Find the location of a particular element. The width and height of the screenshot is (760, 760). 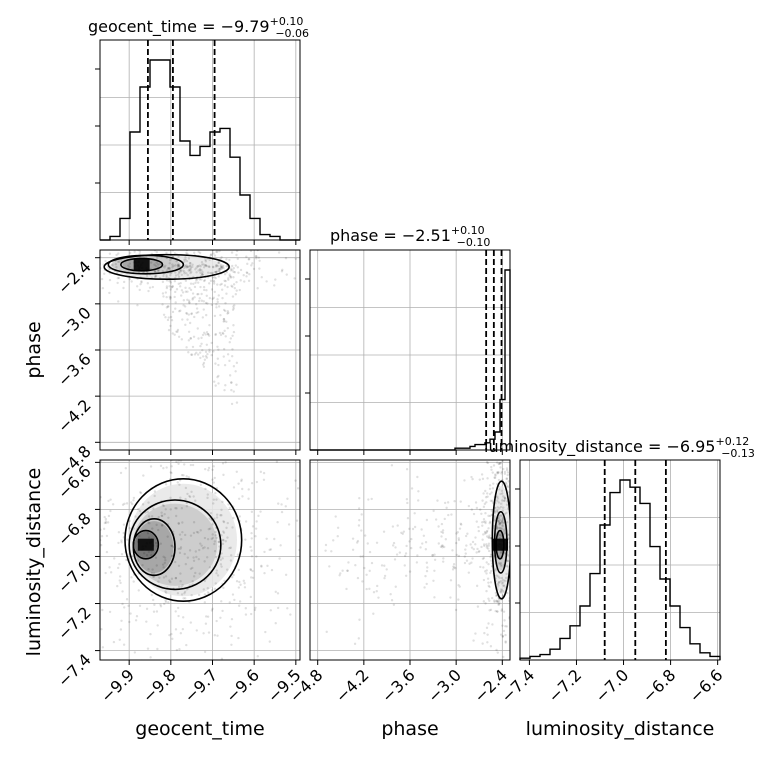

x-tick-label-geocent_time: −9.8 is located at coordinates (159, 685).